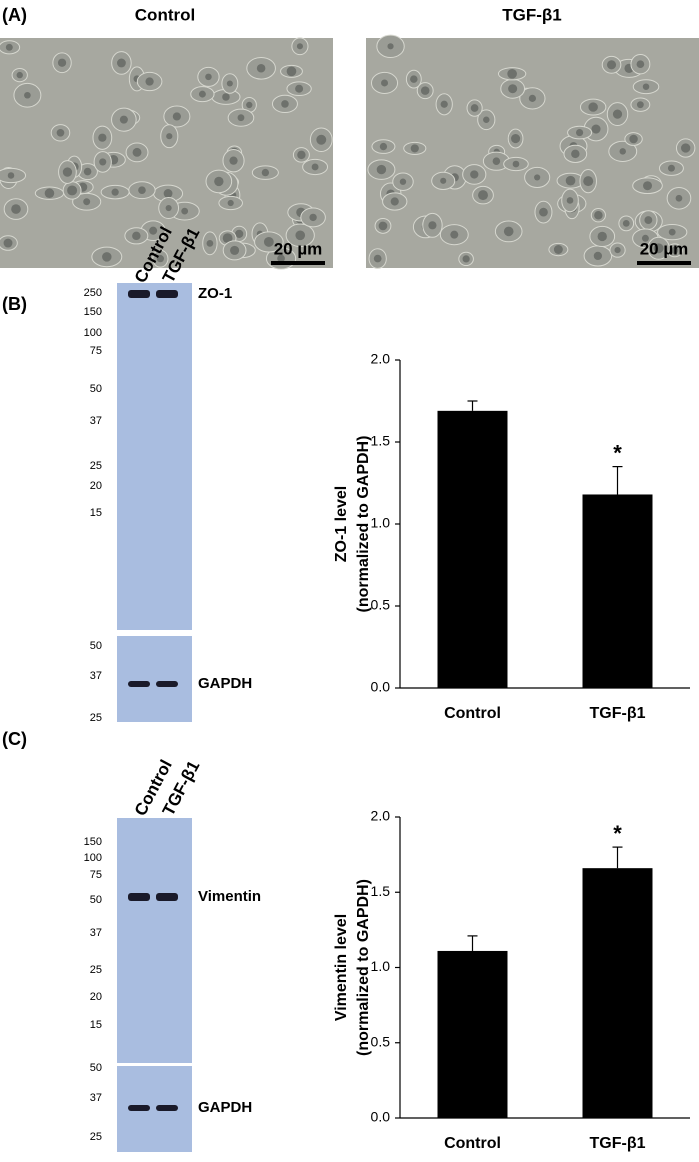  Describe the element at coordinates (341, 967) in the screenshot. I see `y-axis-label: Vimentin level` at that location.